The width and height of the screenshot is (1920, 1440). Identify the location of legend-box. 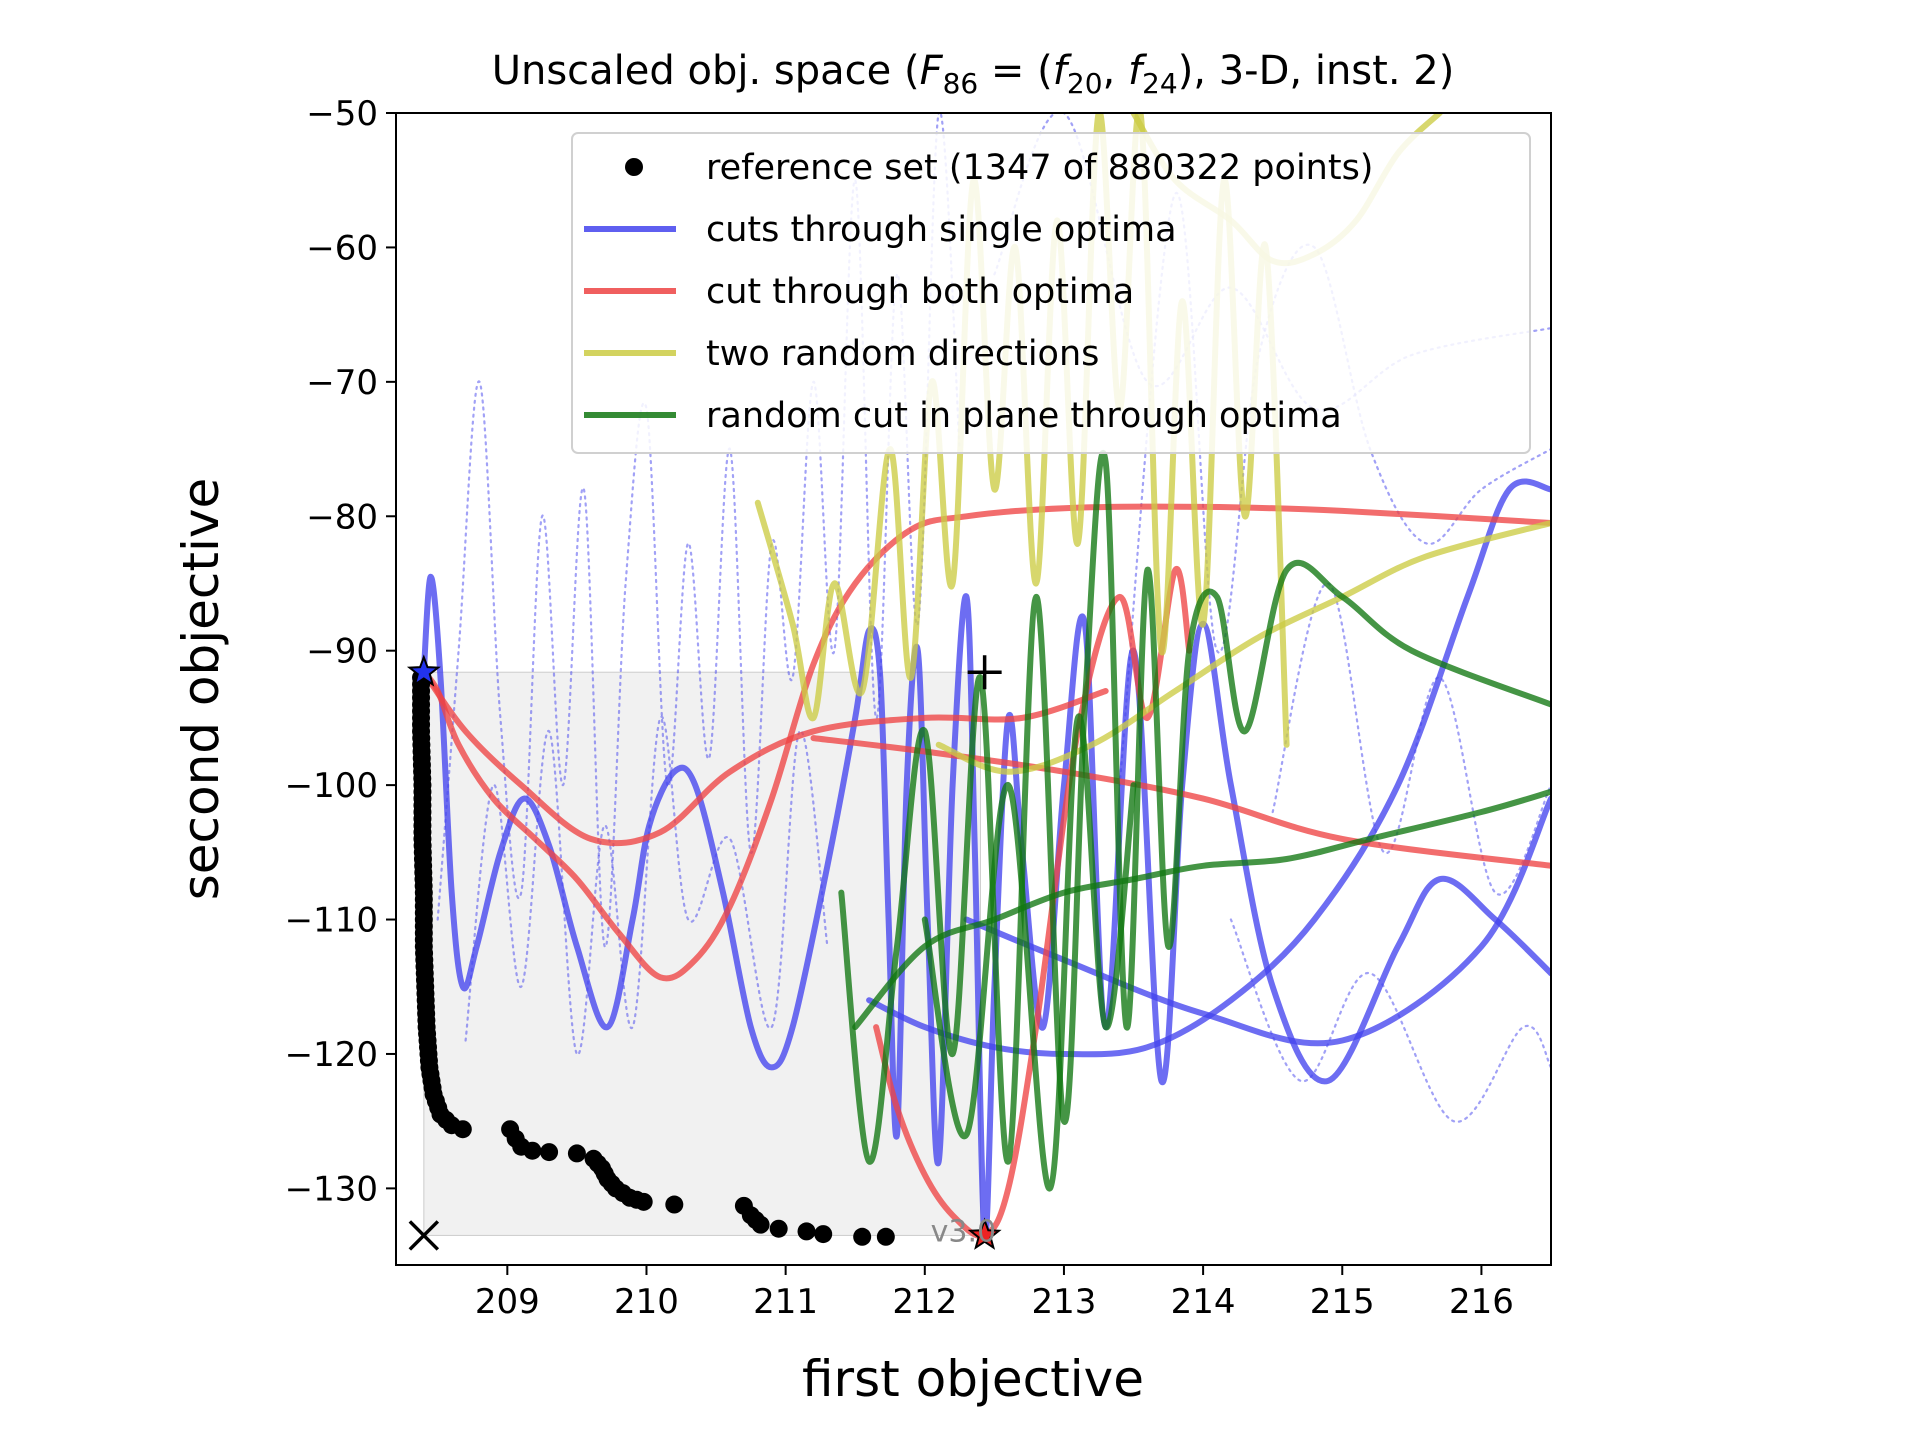
(1051, 293).